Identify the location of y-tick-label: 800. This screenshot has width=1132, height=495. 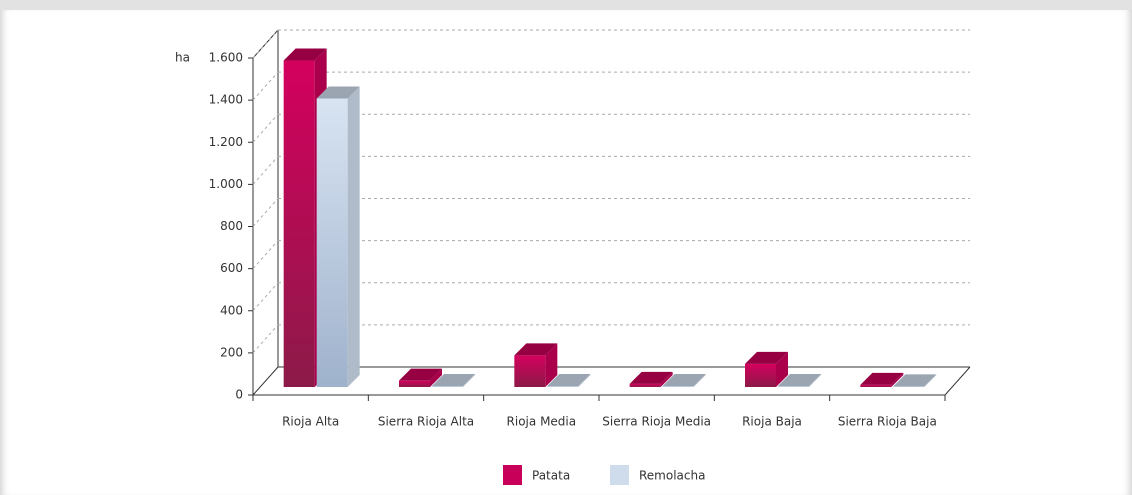
(231, 226).